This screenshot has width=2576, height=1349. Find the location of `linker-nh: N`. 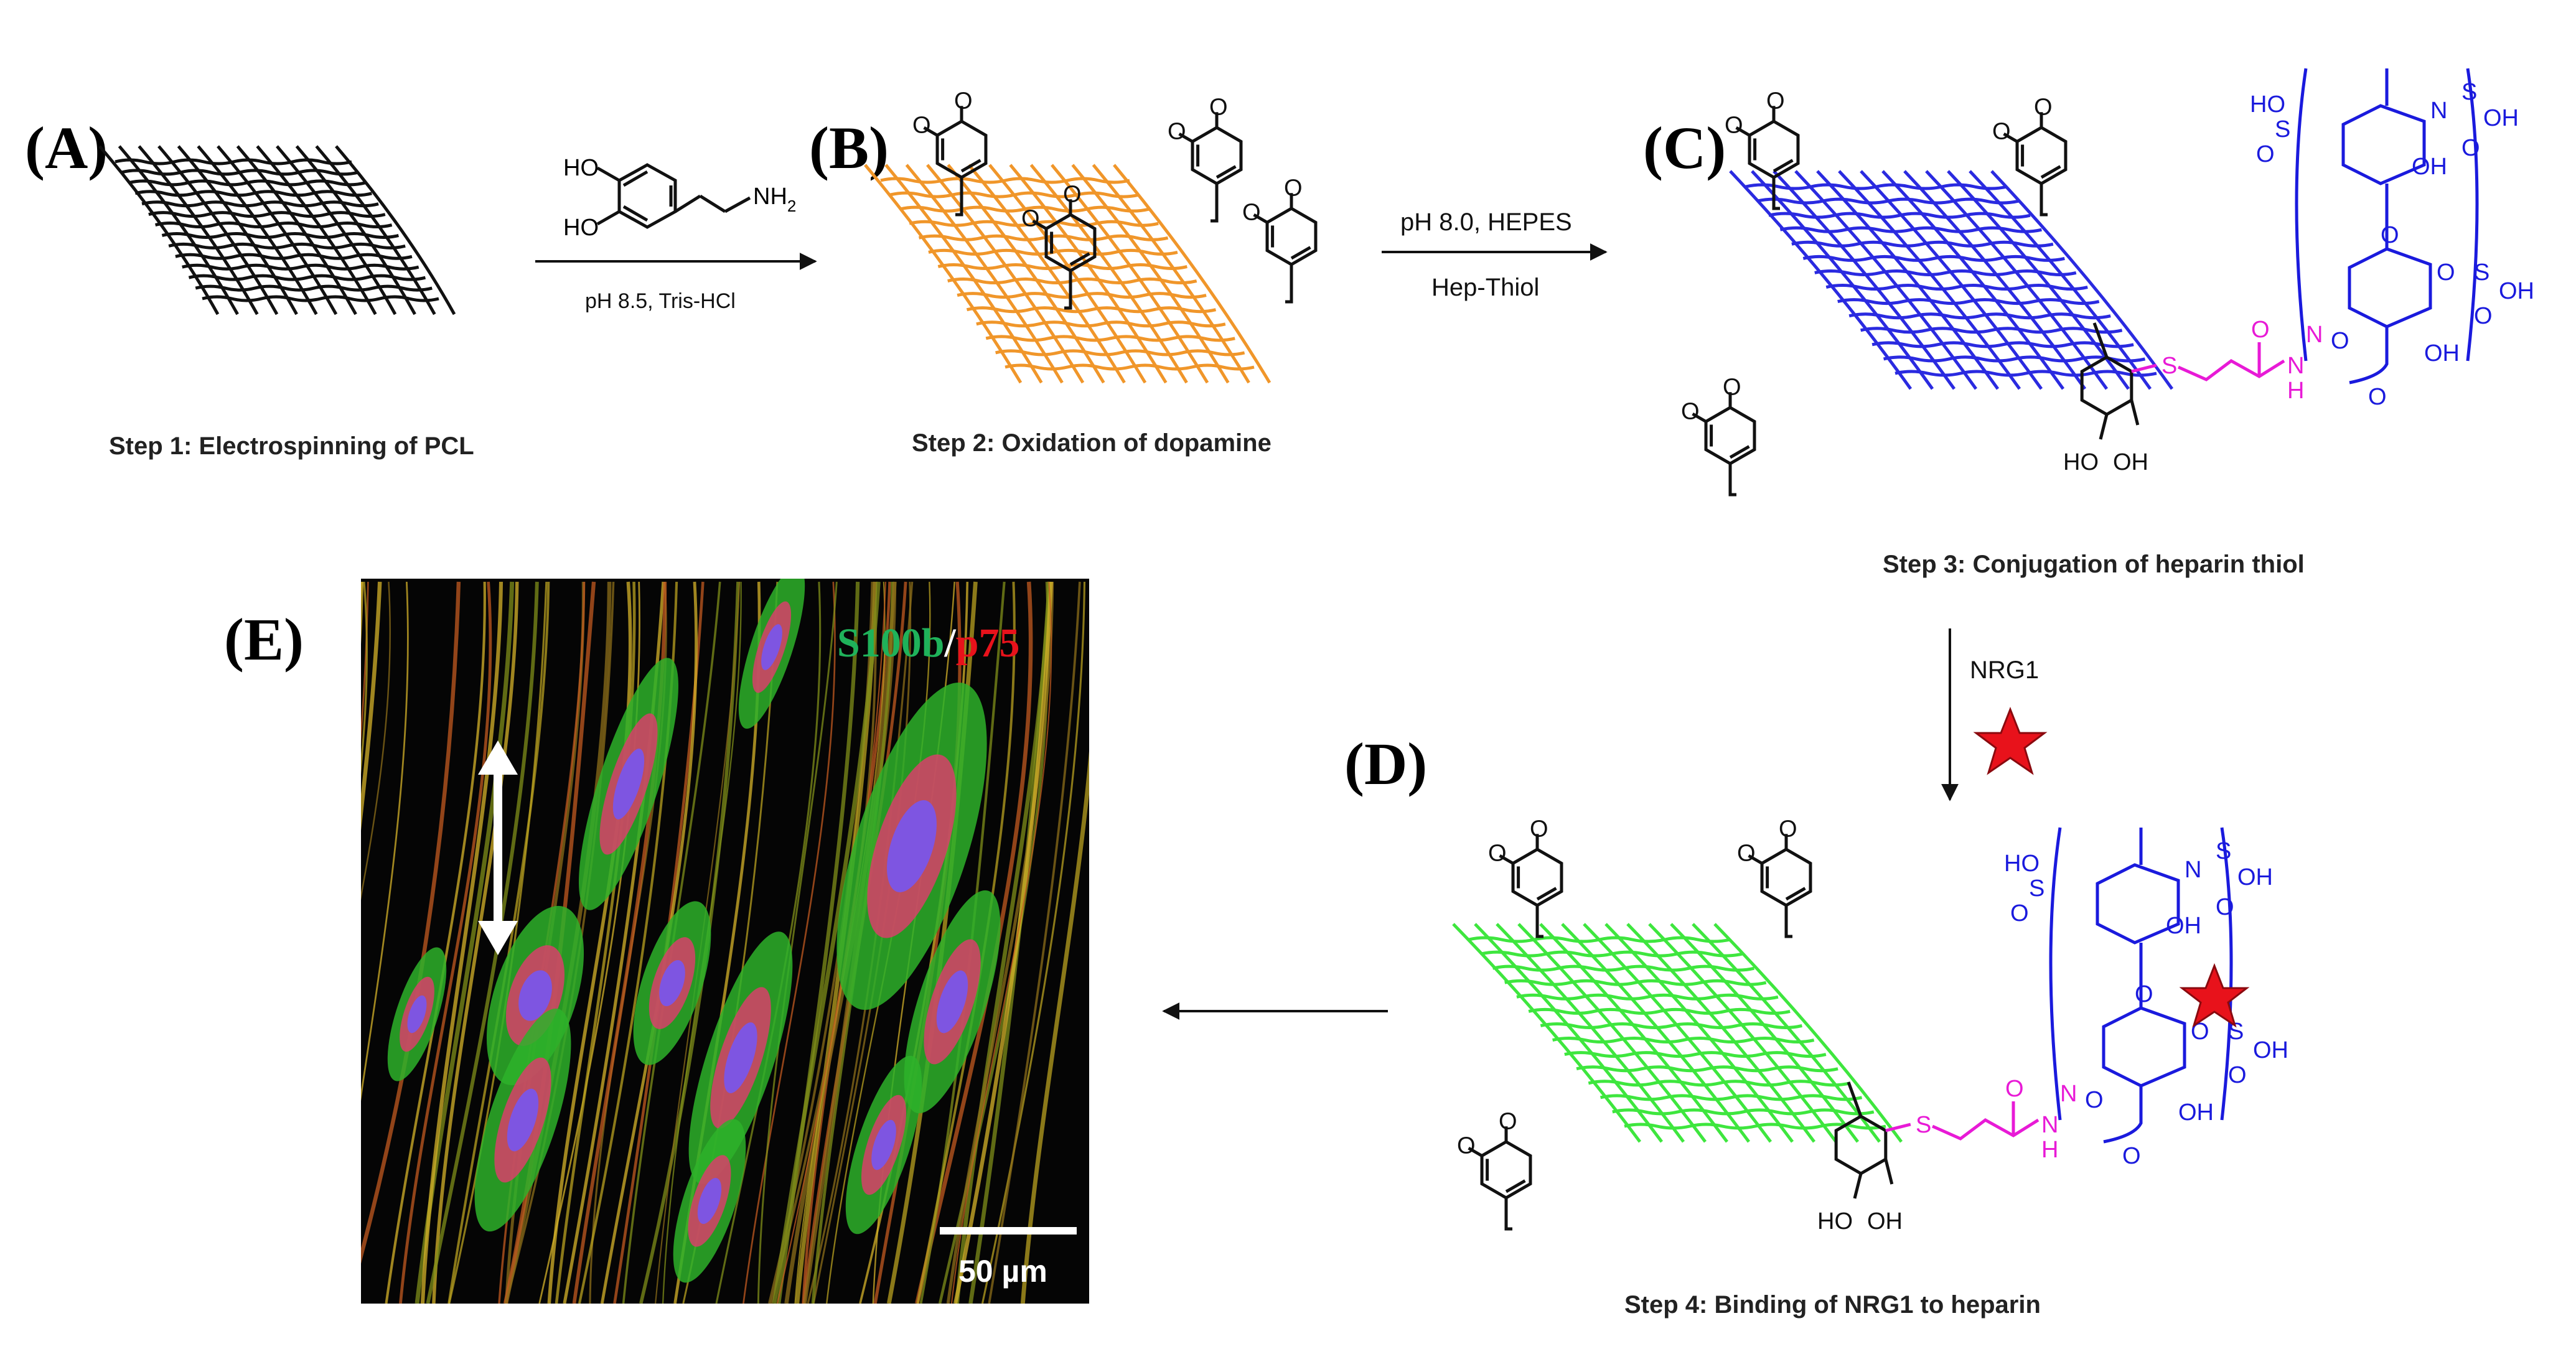

linker-nh: N is located at coordinates (2049, 1125).